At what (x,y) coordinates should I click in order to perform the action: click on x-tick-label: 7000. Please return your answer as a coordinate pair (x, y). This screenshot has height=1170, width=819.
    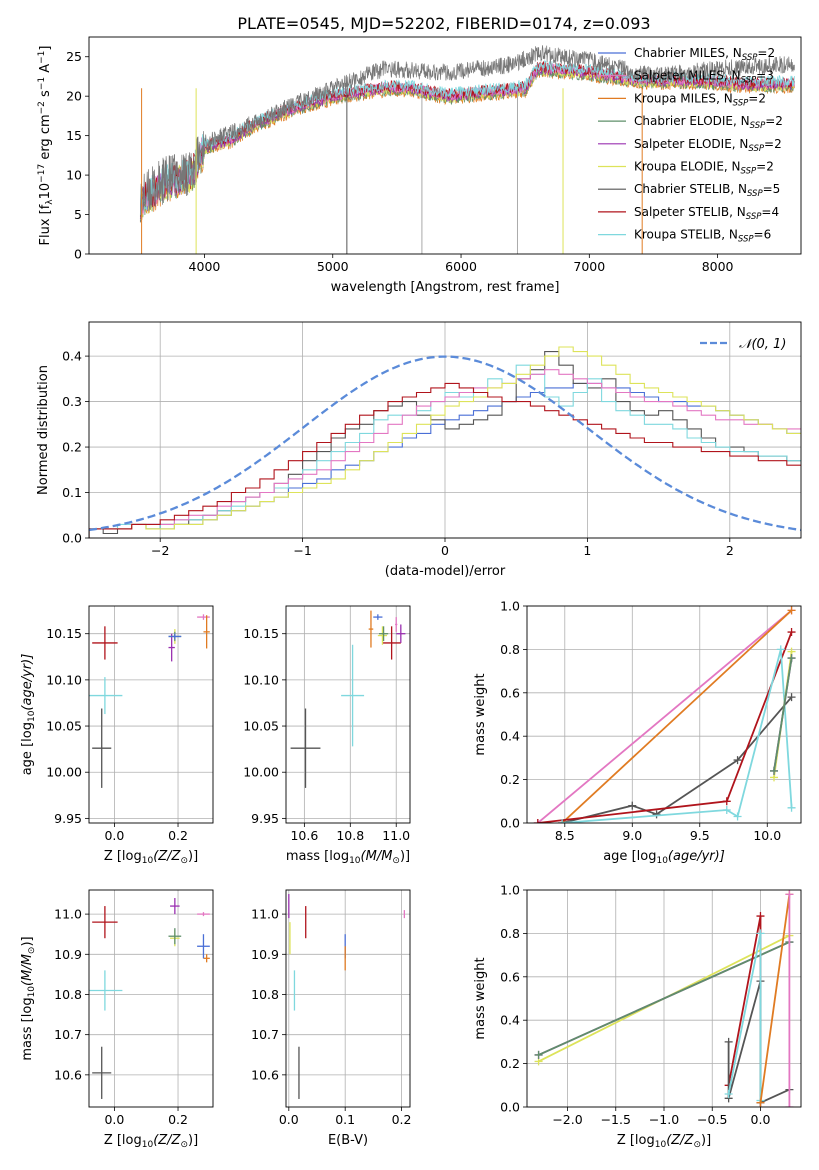
    Looking at the image, I should click on (589, 266).